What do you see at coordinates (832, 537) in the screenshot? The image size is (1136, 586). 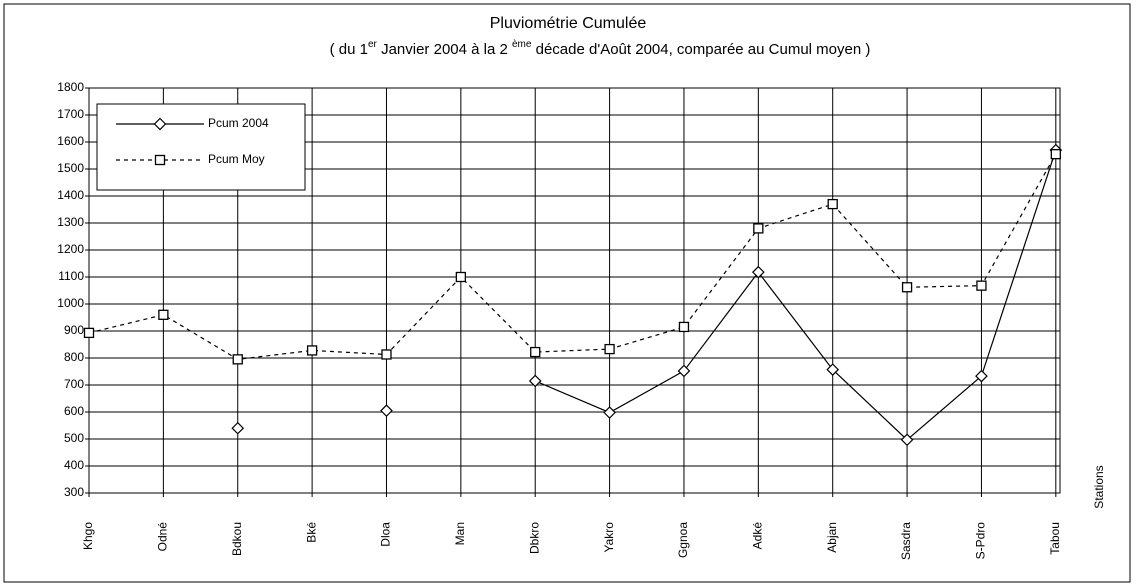 I see `x-tick-label: Abjan` at bounding box center [832, 537].